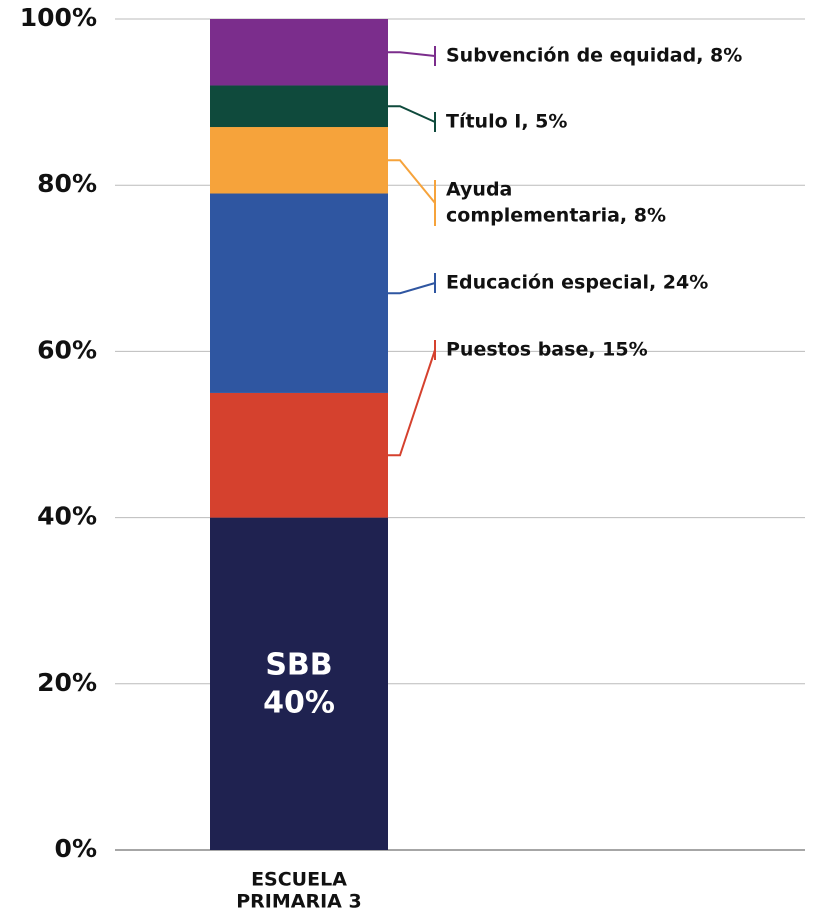 This screenshot has width=828, height=920. I want to click on segment-label: Educación especial, 24%, so click(577, 283).